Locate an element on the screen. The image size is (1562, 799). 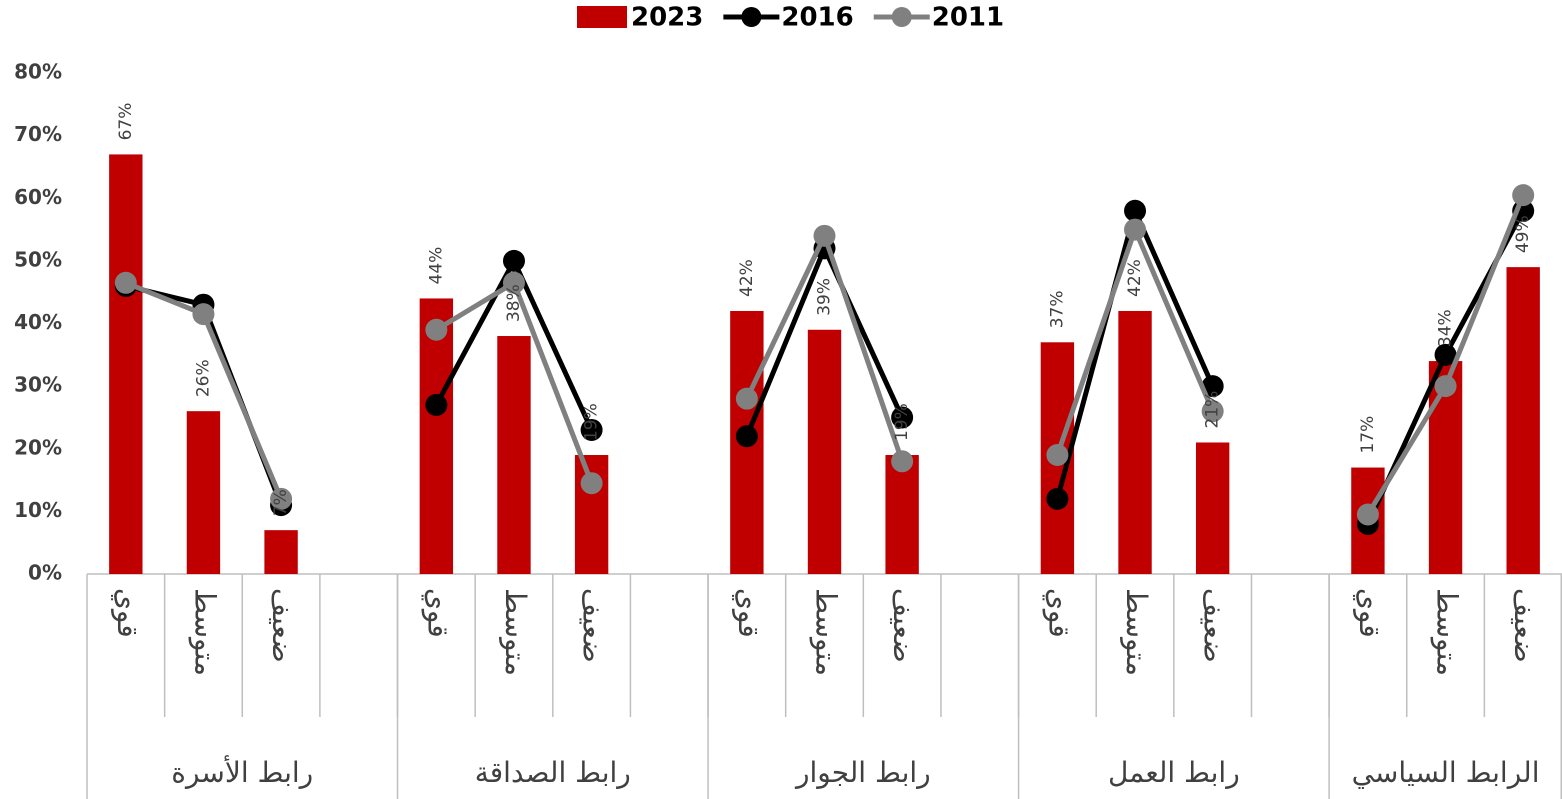
data-label: 38% is located at coordinates (514, 303).